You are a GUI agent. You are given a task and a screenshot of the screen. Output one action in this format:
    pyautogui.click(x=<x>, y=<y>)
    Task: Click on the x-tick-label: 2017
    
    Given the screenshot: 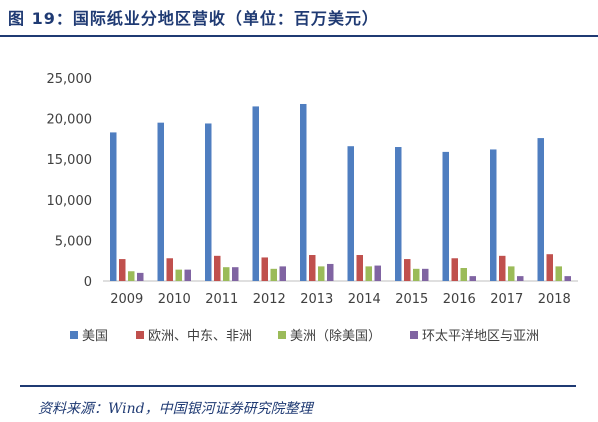 What is the action you would take?
    pyautogui.click(x=506, y=299)
    